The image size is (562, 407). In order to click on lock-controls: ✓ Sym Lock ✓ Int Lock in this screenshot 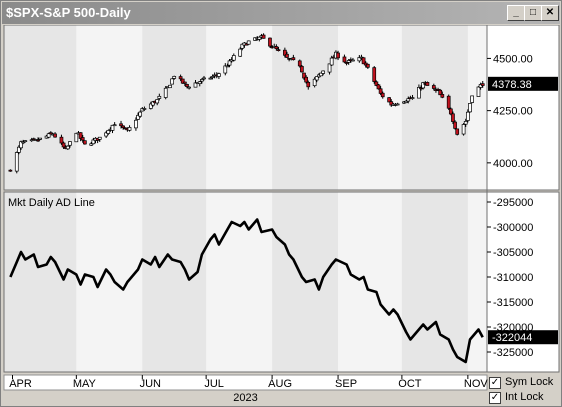, I will do `click(524, 390)`.